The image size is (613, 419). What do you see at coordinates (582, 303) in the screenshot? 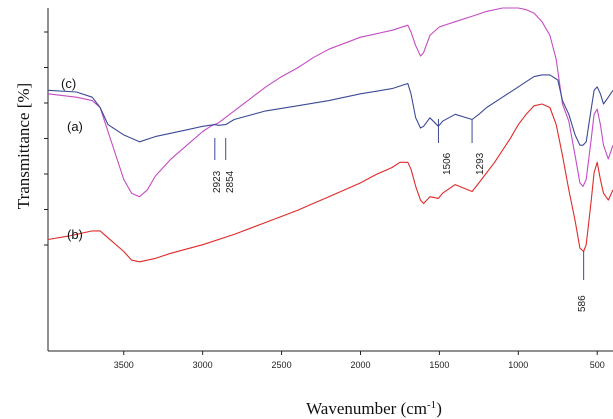
I see `peak-label-586: 586` at bounding box center [582, 303].